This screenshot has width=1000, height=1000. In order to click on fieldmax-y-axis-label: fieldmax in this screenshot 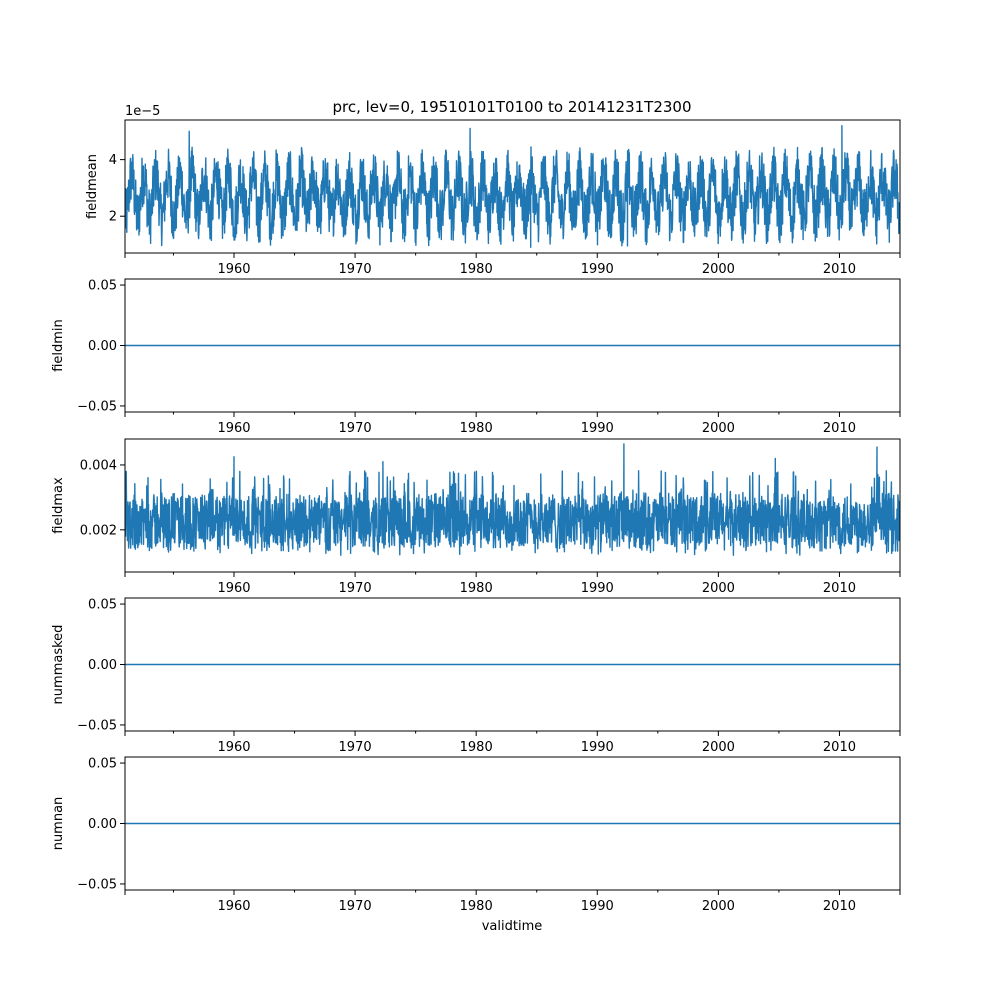, I will do `click(58, 505)`.